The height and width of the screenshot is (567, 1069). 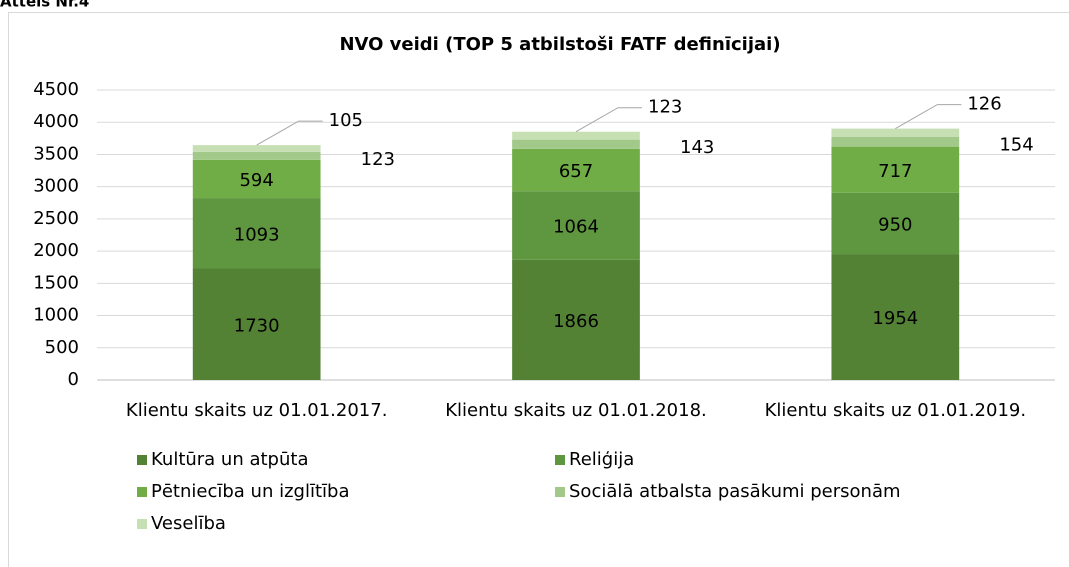 I want to click on x-tick-label: Klientu skaits uz 01.01.2019., so click(x=896, y=410).